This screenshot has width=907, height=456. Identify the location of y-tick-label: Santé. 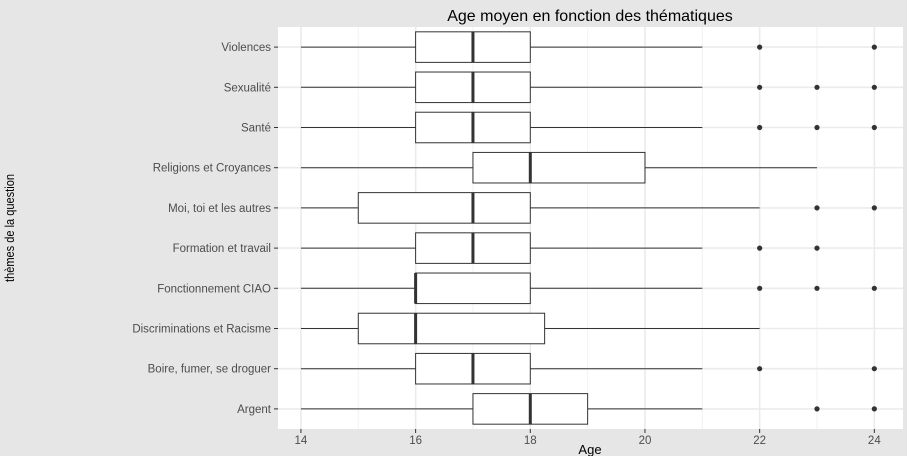
(256, 129).